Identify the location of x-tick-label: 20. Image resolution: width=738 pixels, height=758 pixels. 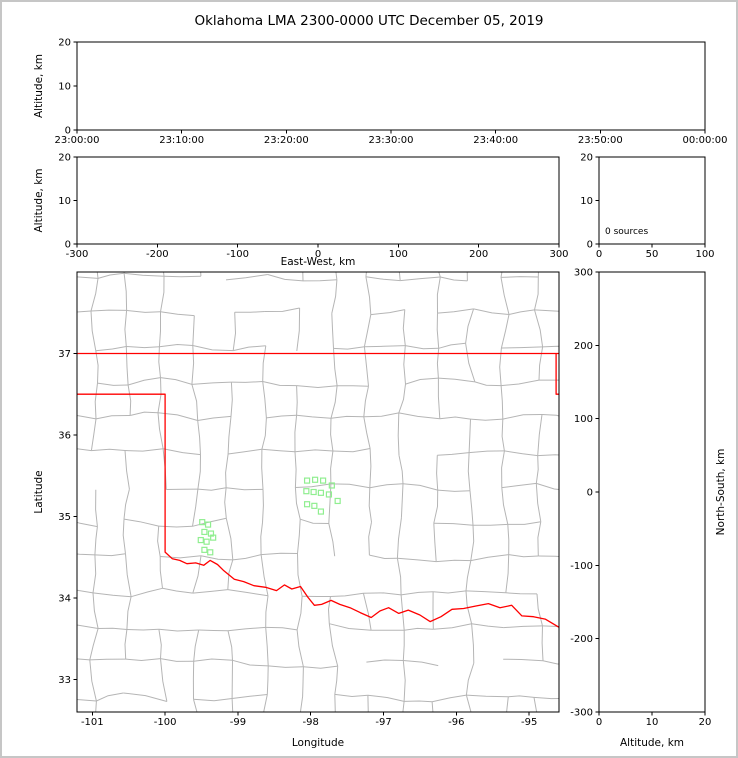
(705, 722).